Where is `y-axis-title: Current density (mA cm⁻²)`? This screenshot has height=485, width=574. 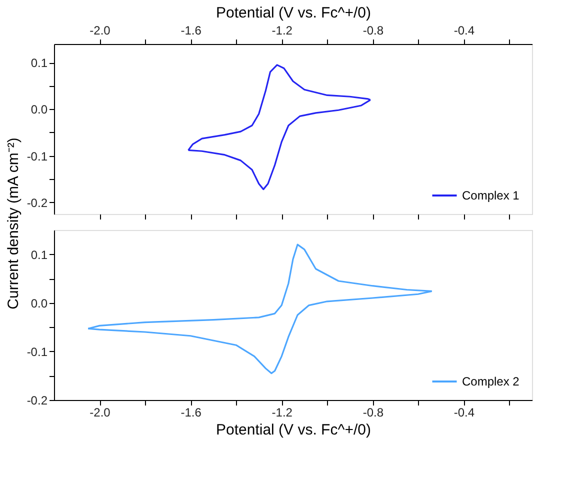
y-axis-title: Current density (mA cm⁻²) is located at coordinates (13, 224).